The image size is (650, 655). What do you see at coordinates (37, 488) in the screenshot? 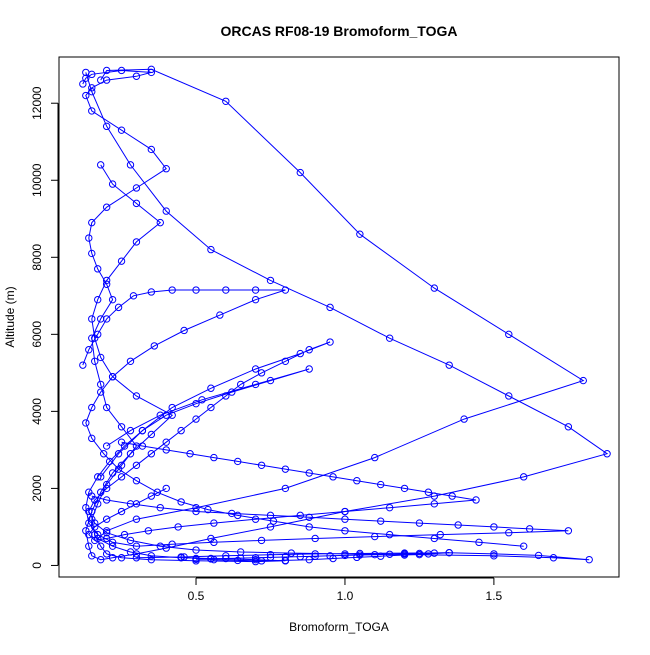
I see `y-tick-label: 2000` at bounding box center [37, 488].